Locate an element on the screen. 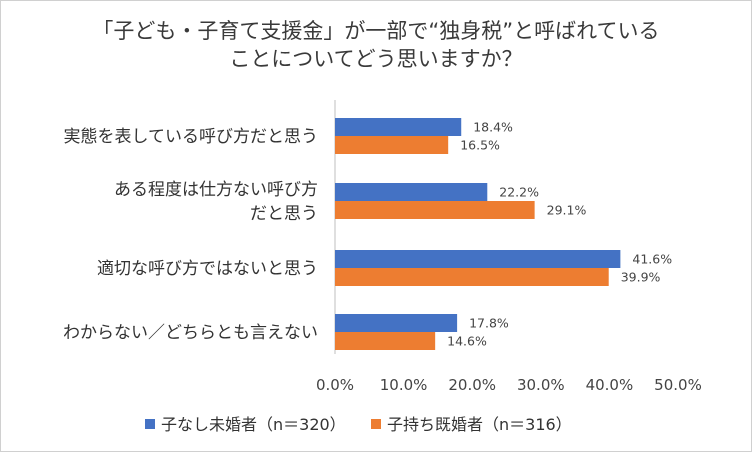 Image resolution: width=752 pixels, height=452 pixels. data-label: 14.6% is located at coordinates (467, 341).